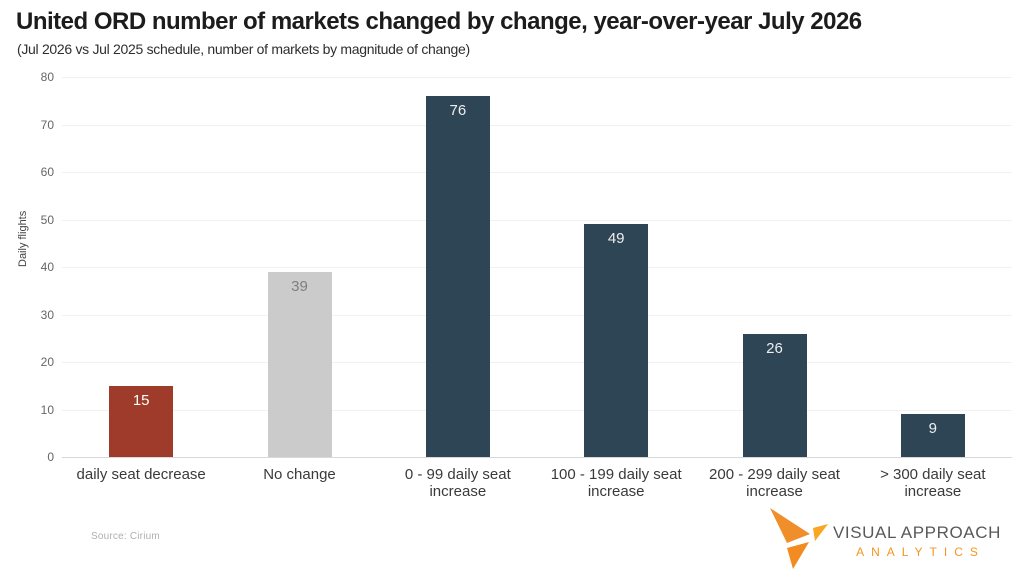 The width and height of the screenshot is (1024, 576). What do you see at coordinates (933, 483) in the screenshot?
I see `x-axis-category-label: > 300 daily seat increase` at bounding box center [933, 483].